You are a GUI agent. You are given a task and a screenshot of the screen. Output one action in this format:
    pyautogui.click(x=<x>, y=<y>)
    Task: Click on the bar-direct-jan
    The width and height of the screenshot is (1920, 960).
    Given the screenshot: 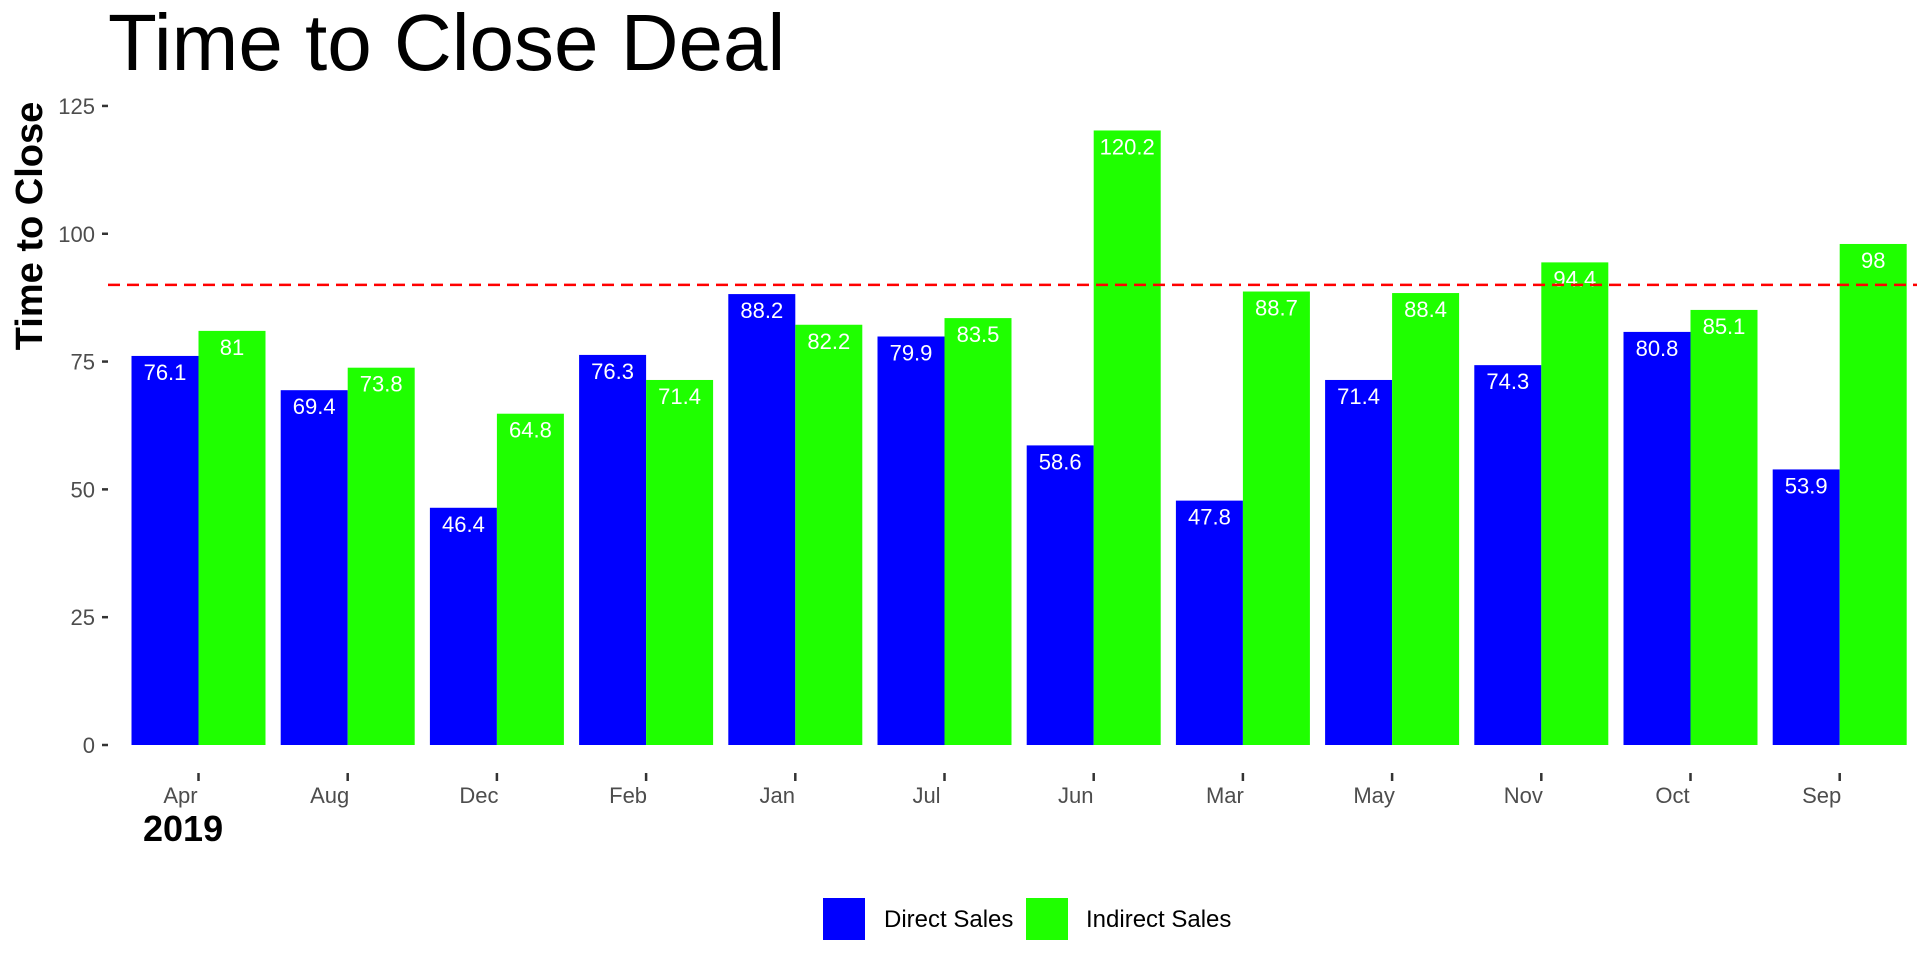 What is the action you would take?
    pyautogui.click(x=762, y=519)
    